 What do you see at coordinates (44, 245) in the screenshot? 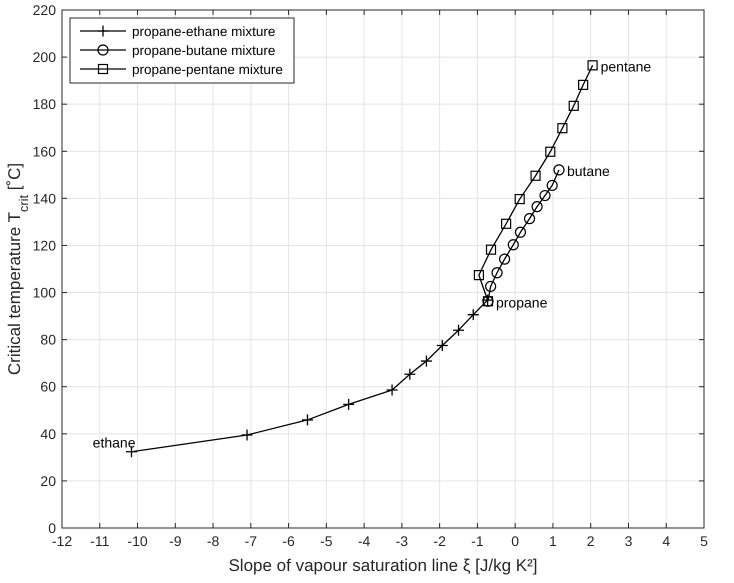
I see `y-tick-label: 120` at bounding box center [44, 245].